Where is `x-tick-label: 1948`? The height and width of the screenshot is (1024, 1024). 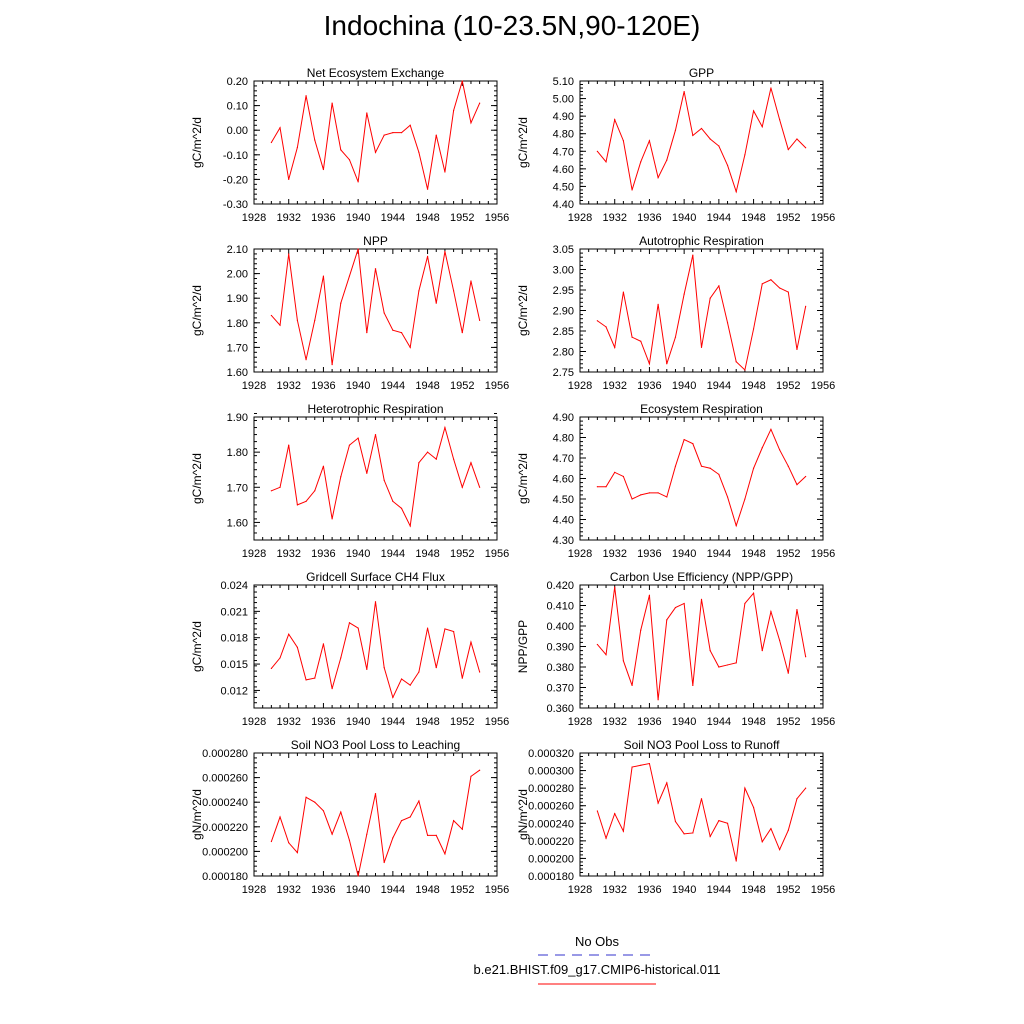
x-tick-label: 1948 is located at coordinates (753, 386).